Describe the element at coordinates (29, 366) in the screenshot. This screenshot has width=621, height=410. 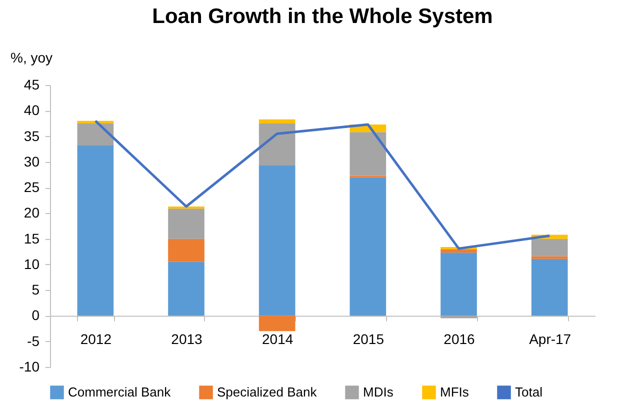
I see `y-tick-label: -10` at that location.